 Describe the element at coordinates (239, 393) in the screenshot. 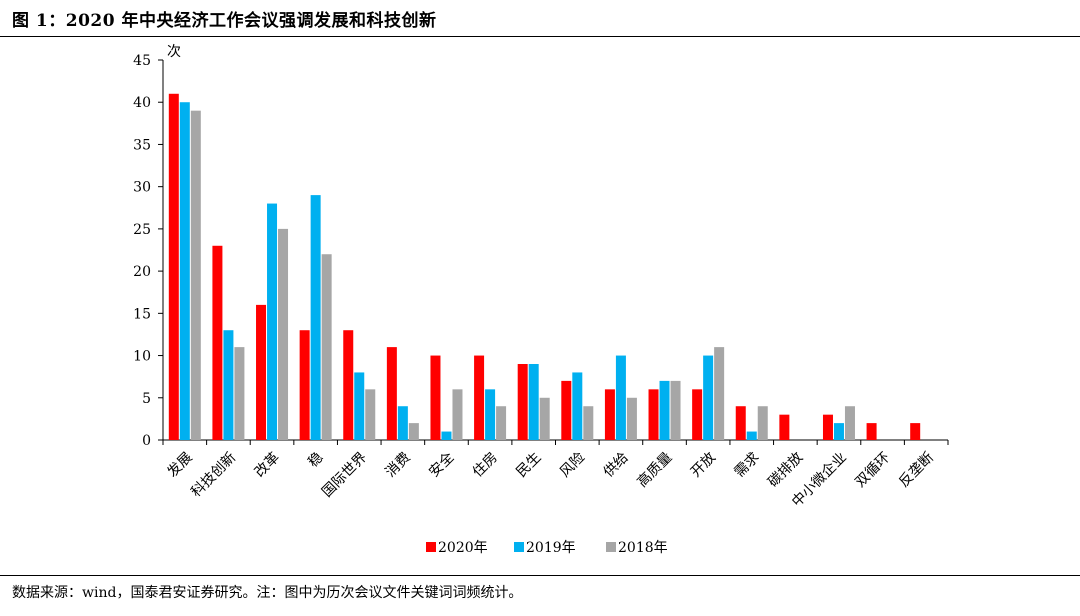

I see `bar-2018年-科技创新` at that location.